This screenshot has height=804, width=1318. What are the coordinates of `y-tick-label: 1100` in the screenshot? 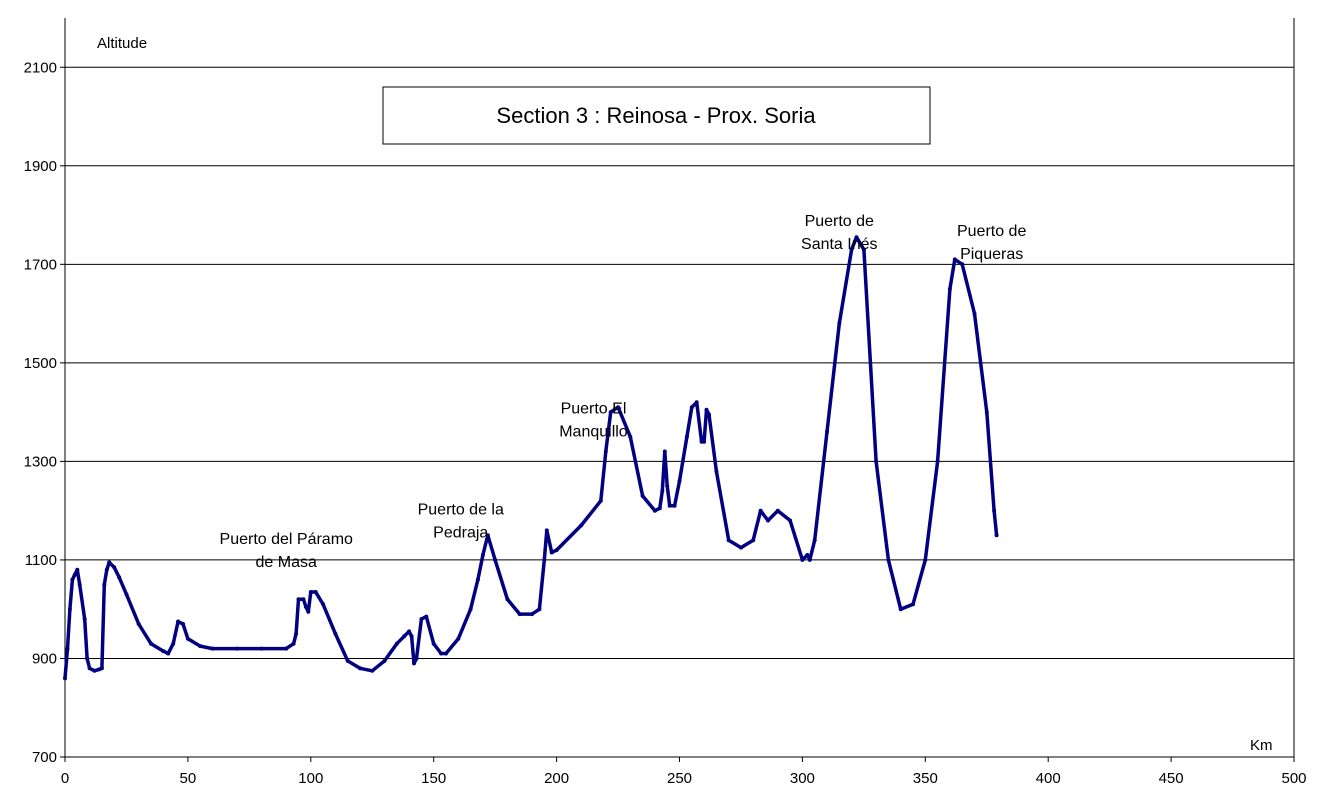 It's located at (41, 560).